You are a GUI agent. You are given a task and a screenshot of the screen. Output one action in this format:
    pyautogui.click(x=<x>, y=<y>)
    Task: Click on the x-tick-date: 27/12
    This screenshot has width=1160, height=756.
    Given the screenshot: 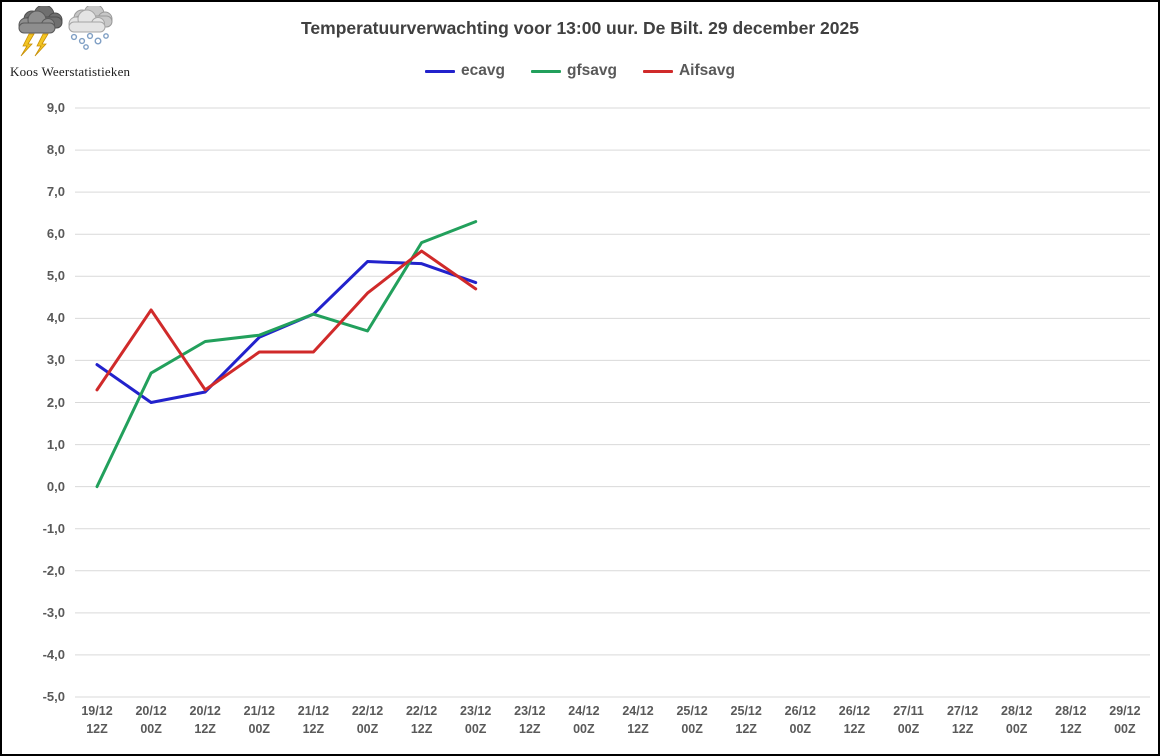 What is the action you would take?
    pyautogui.click(x=962, y=711)
    